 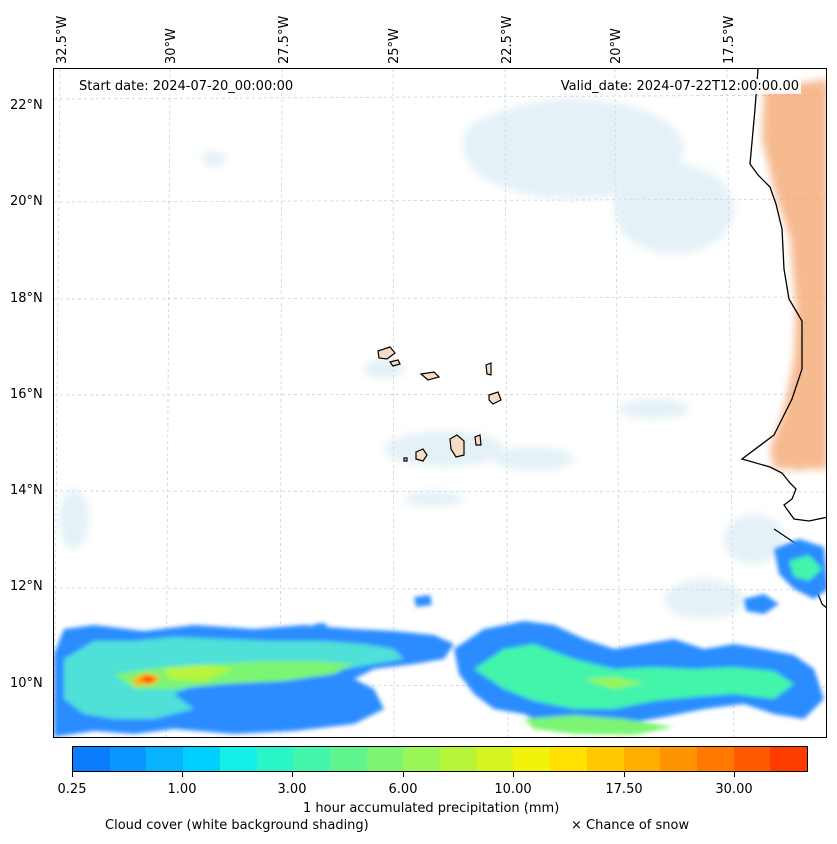 What do you see at coordinates (507, 39) in the screenshot?
I see `lon-label-22-5w: 22.5°W` at bounding box center [507, 39].